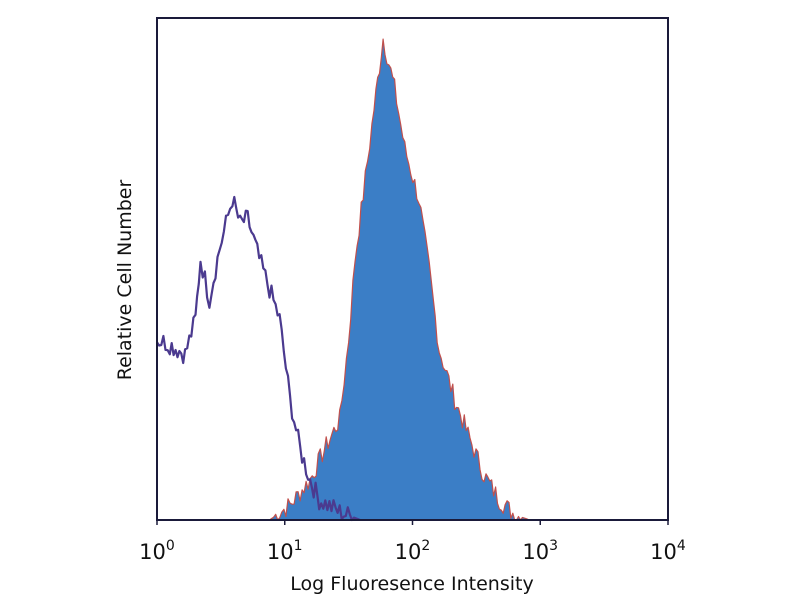 The image size is (800, 600). Describe the element at coordinates (157, 551) in the screenshot. I see `x-tick-label: 100` at that location.